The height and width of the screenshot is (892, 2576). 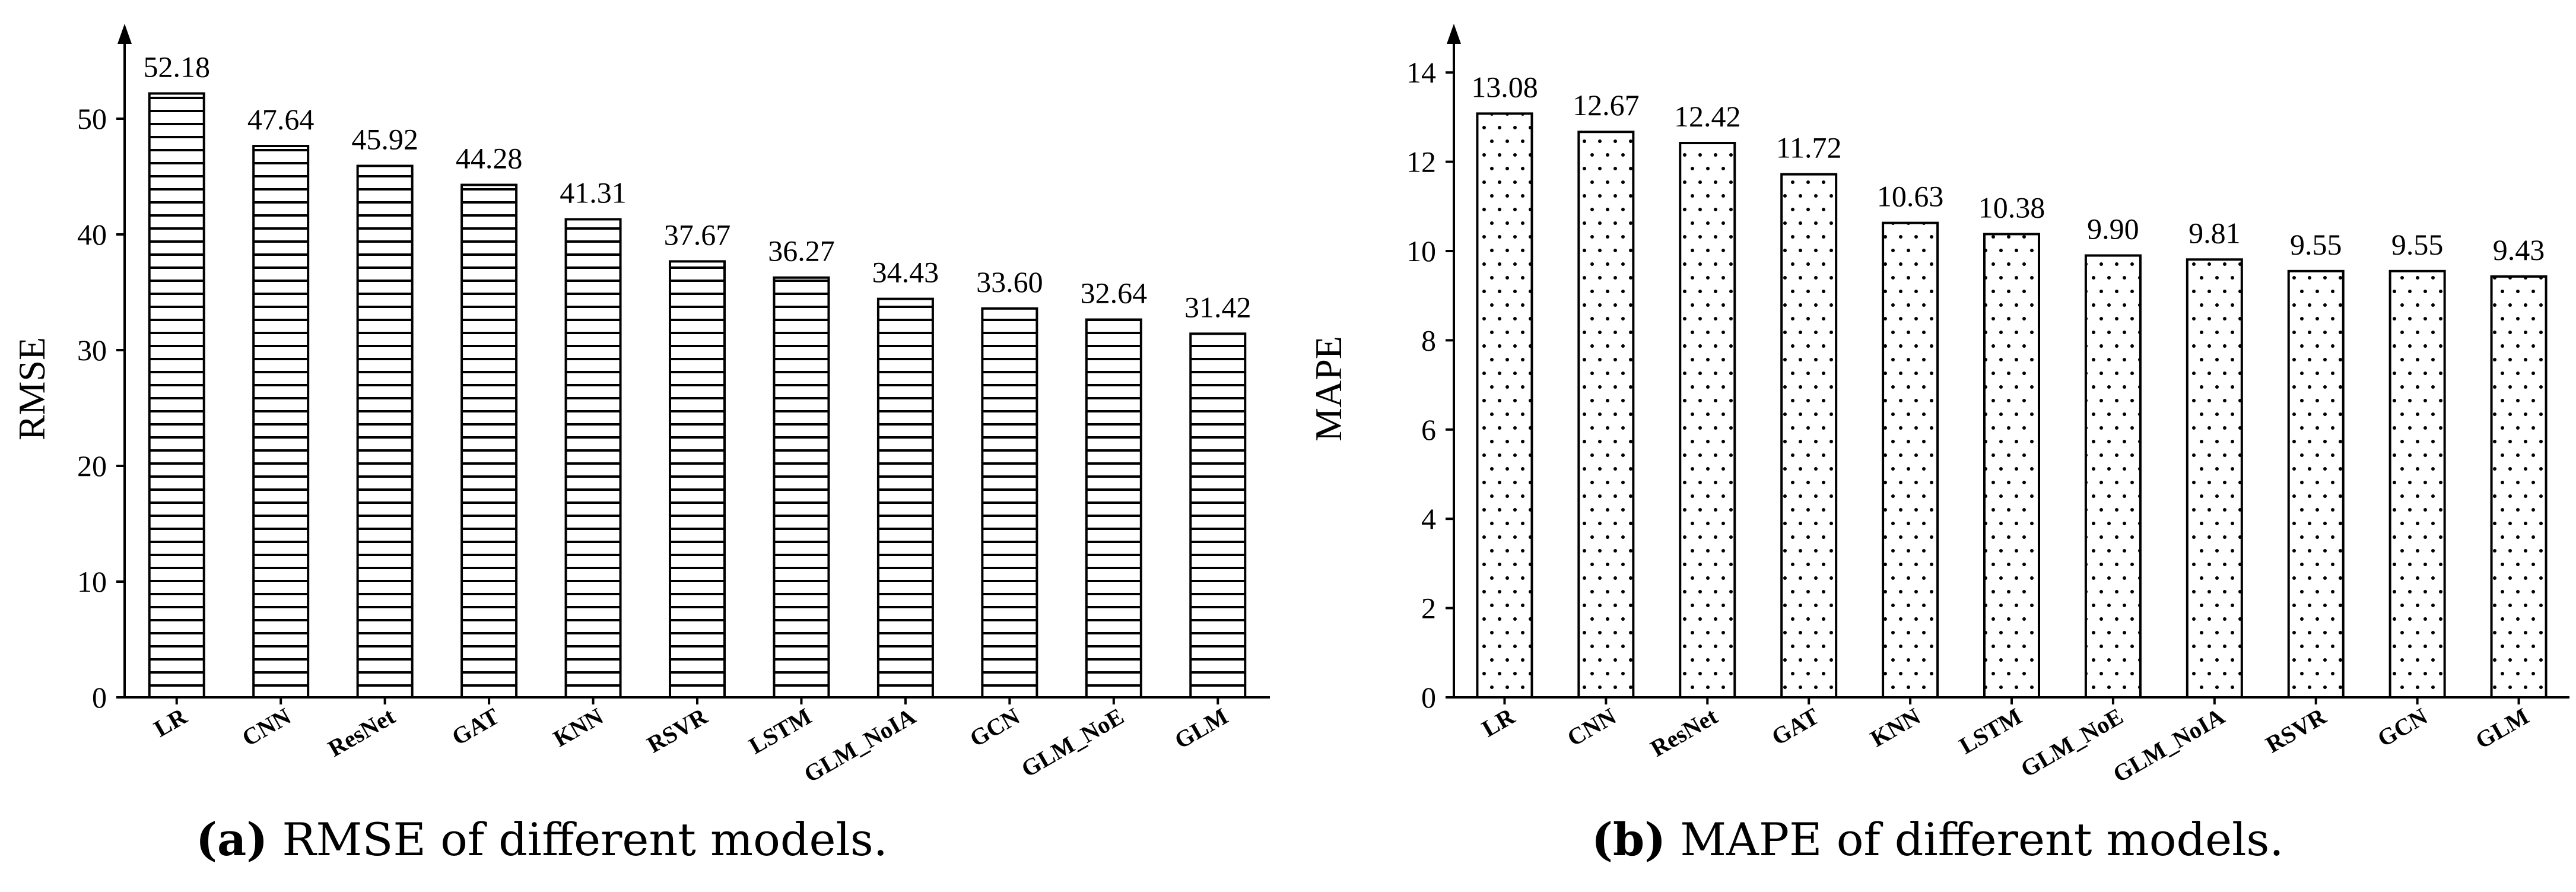 What do you see at coordinates (2519, 487) in the screenshot?
I see `mape-bar-glm` at bounding box center [2519, 487].